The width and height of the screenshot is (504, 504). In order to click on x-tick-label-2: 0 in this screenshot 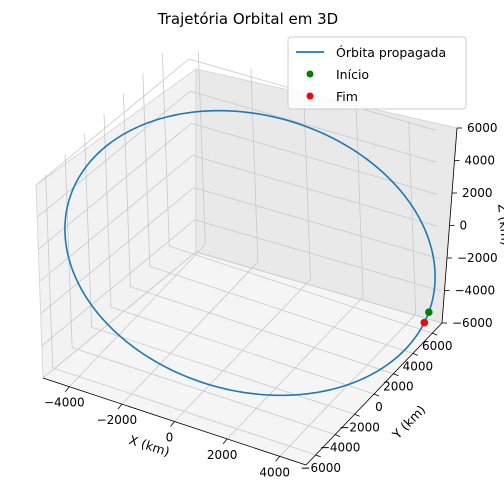, I will do `click(170, 438)`.